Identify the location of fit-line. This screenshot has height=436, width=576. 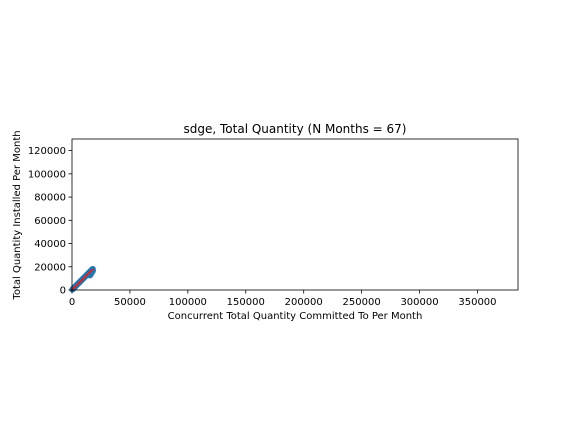
(82, 279).